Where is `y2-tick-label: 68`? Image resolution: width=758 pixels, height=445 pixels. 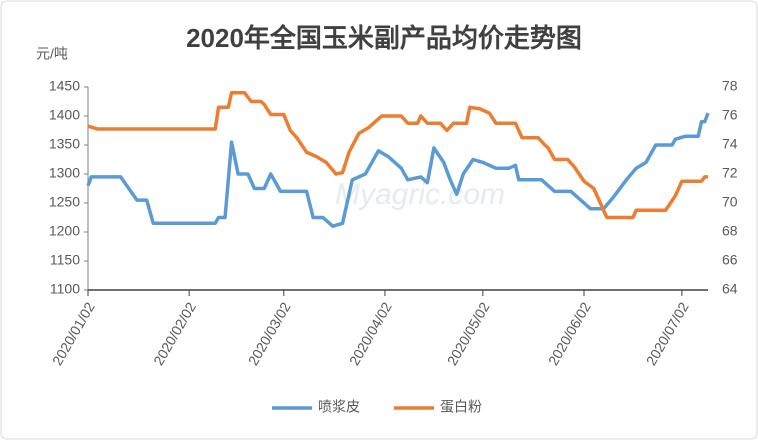 y2-tick-label: 68 is located at coordinates (730, 231).